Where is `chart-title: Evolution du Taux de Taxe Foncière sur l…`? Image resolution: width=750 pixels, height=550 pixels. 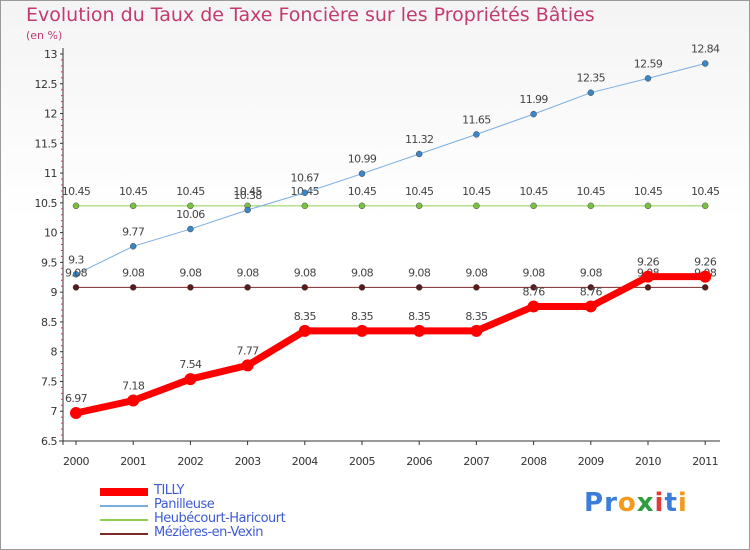
chart-title: Evolution du Taux de Taxe Foncière sur l… is located at coordinates (310, 15).